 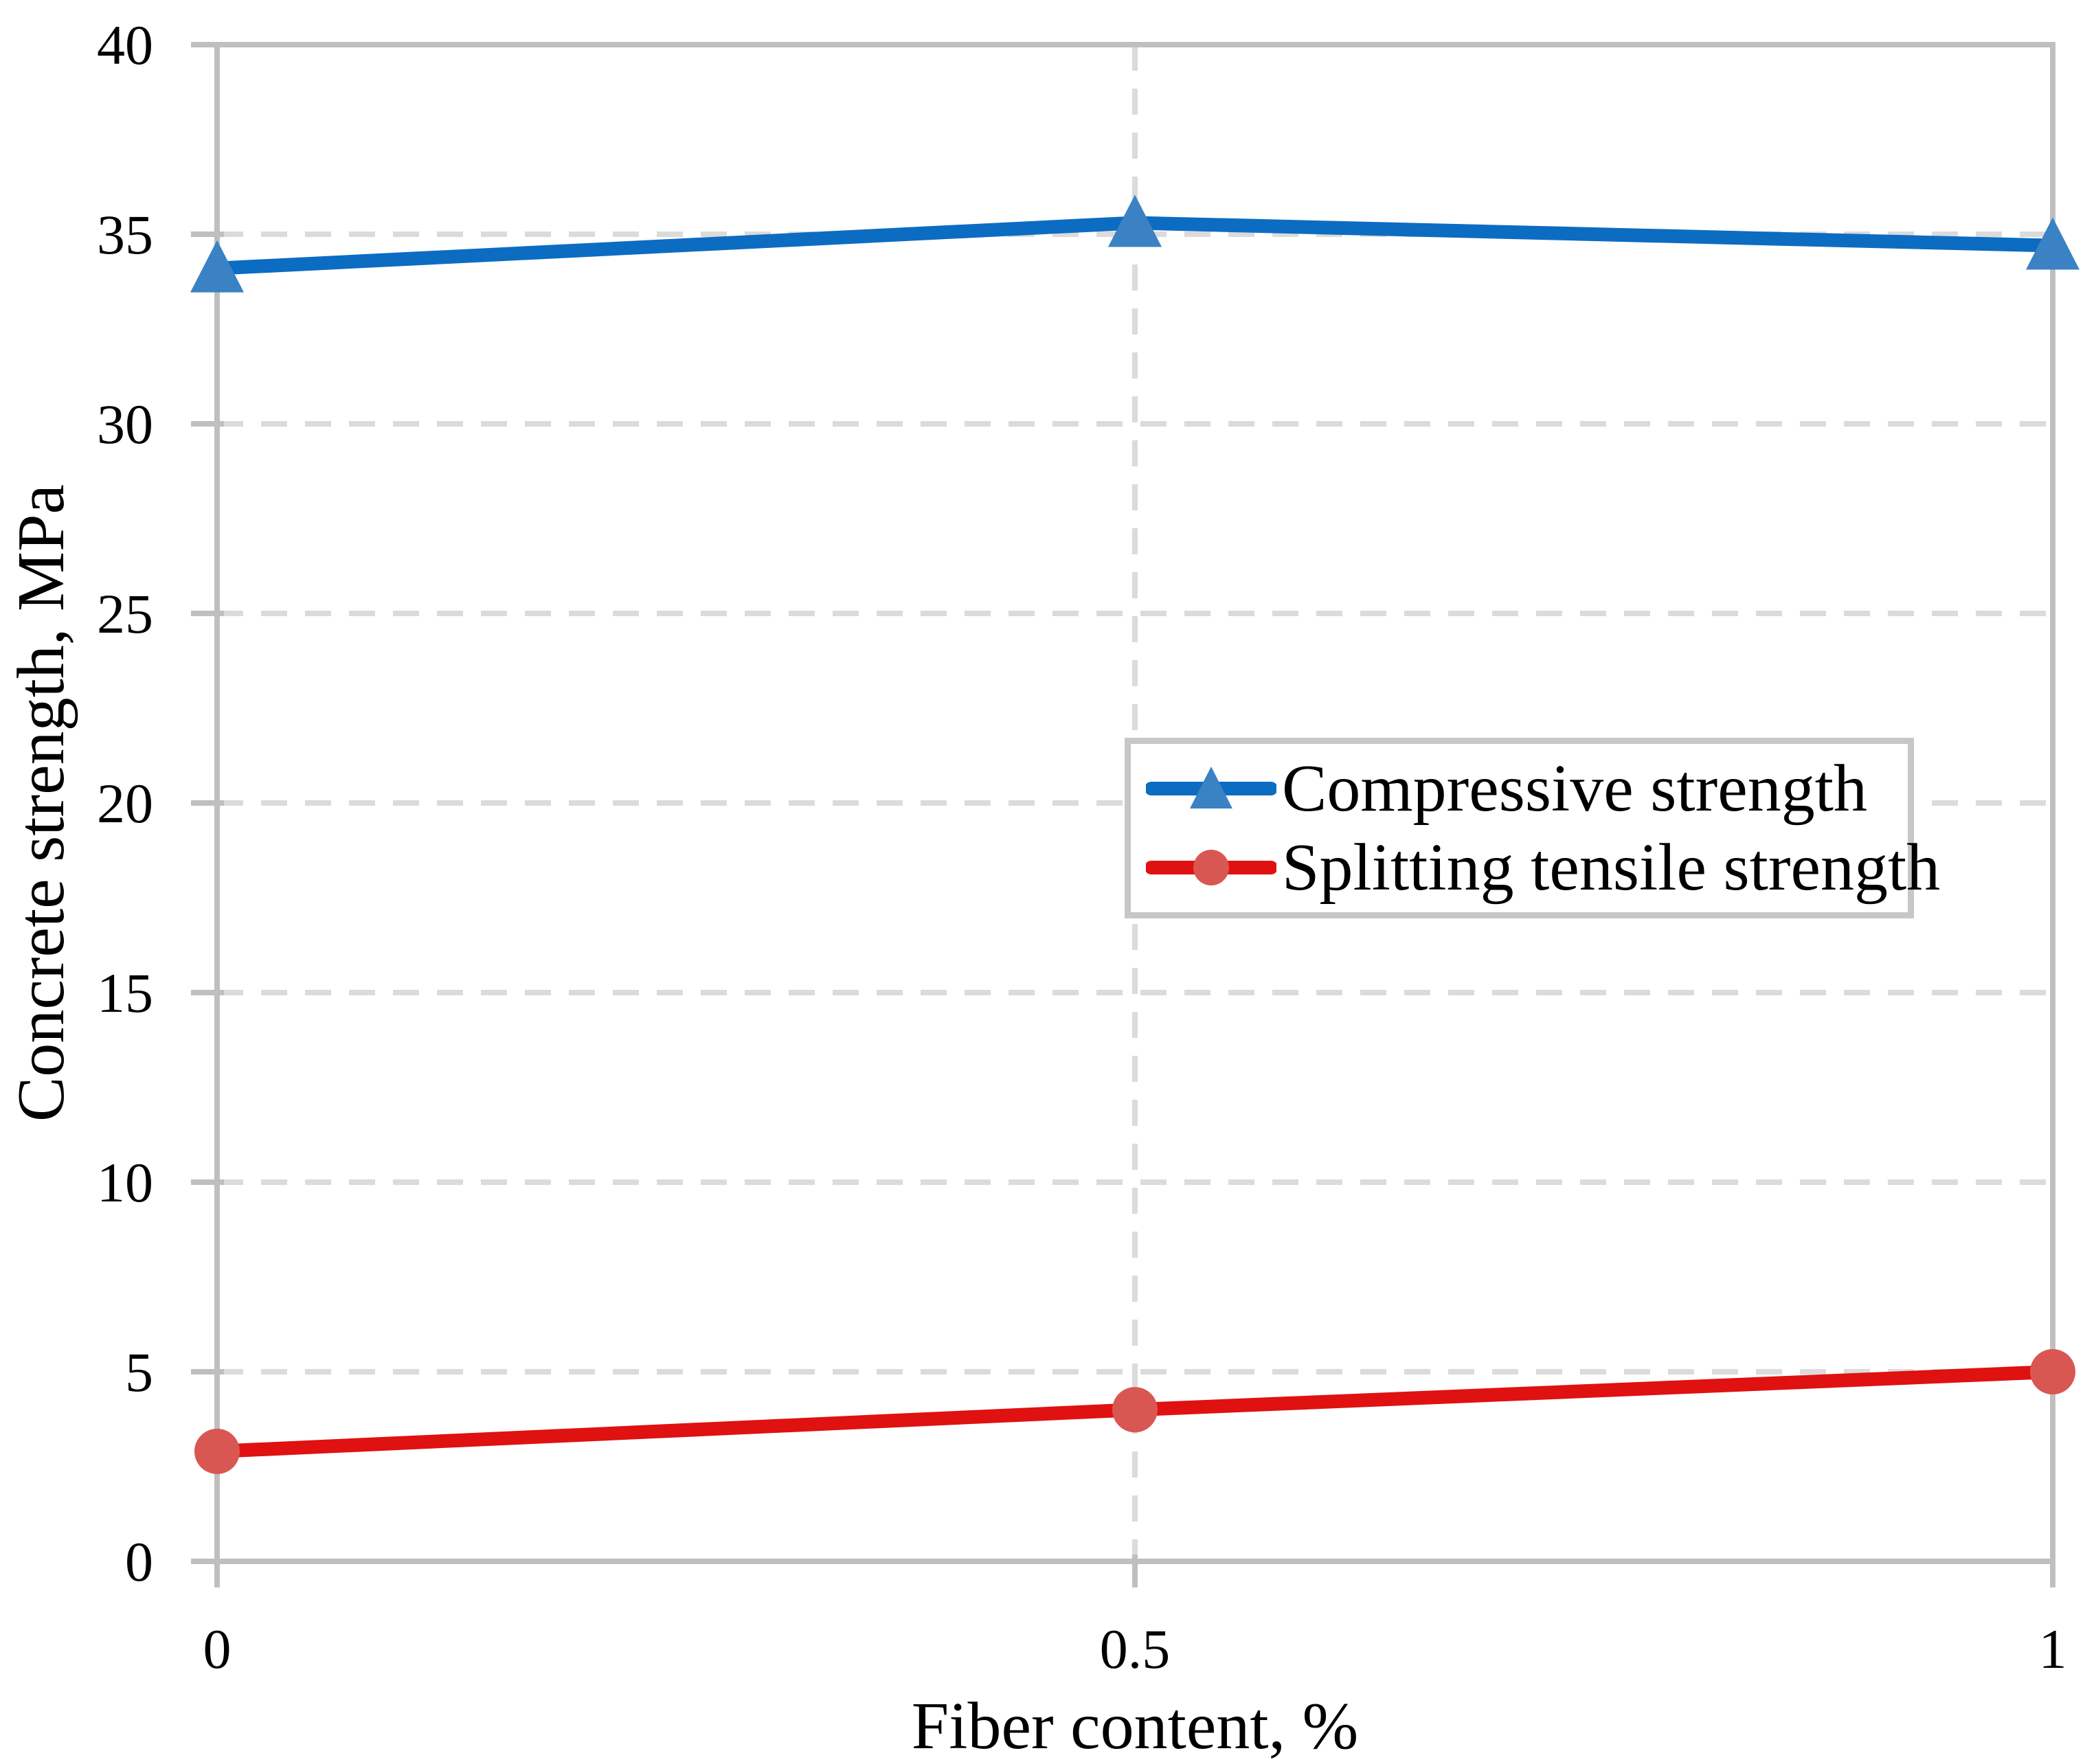 I want to click on circle-marker-icon, so click(x=1211, y=867).